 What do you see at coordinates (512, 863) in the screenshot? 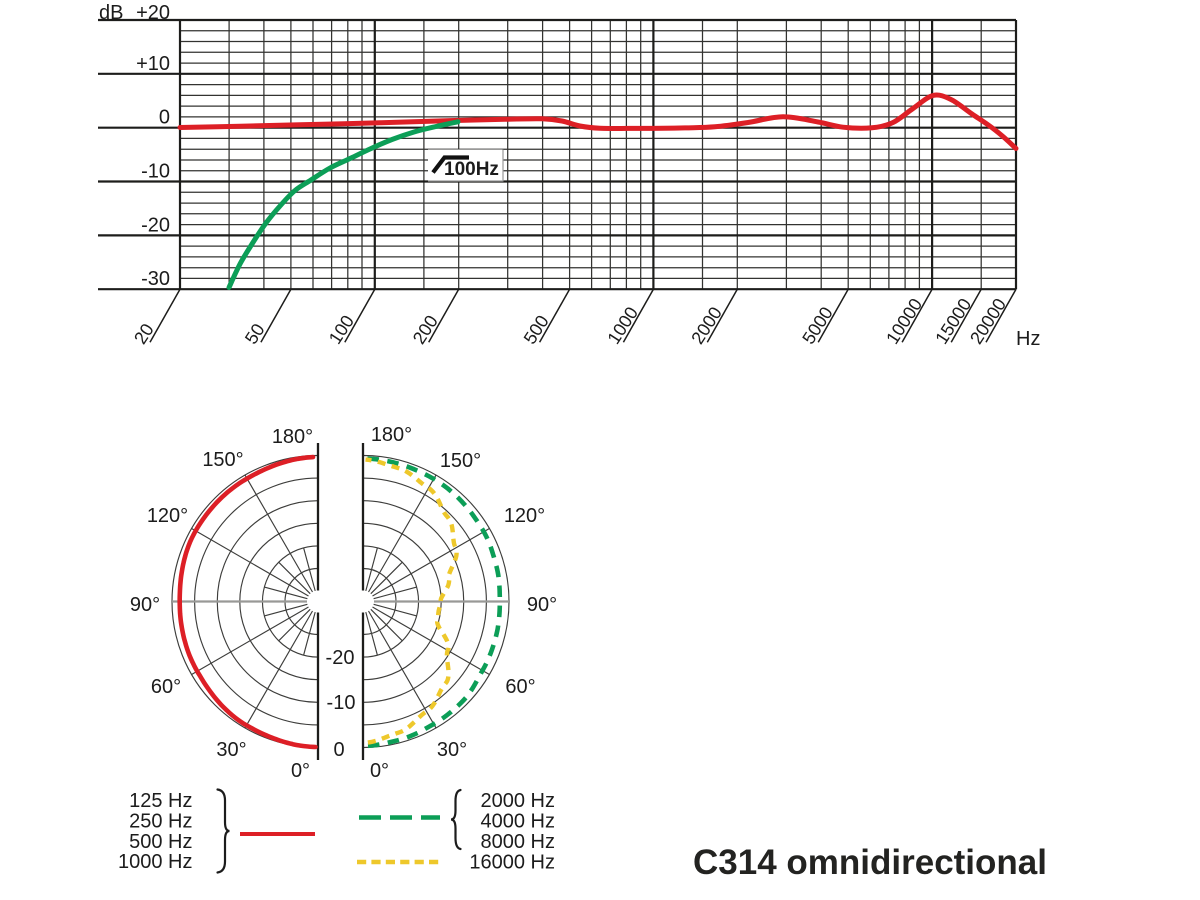
I see `svg-text: 16000 Hz` at bounding box center [512, 863].